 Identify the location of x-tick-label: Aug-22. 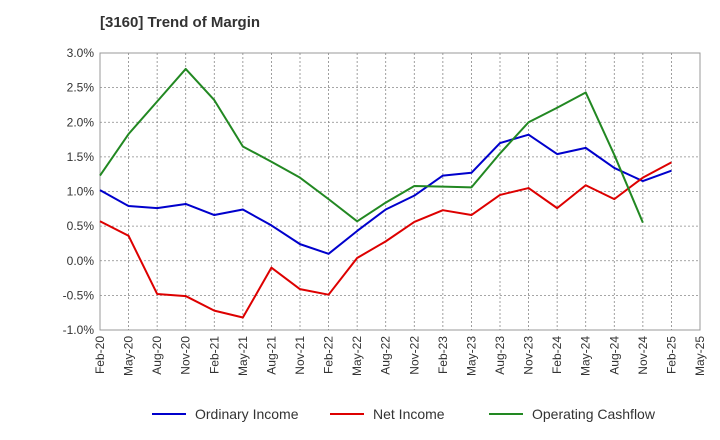
(386, 355).